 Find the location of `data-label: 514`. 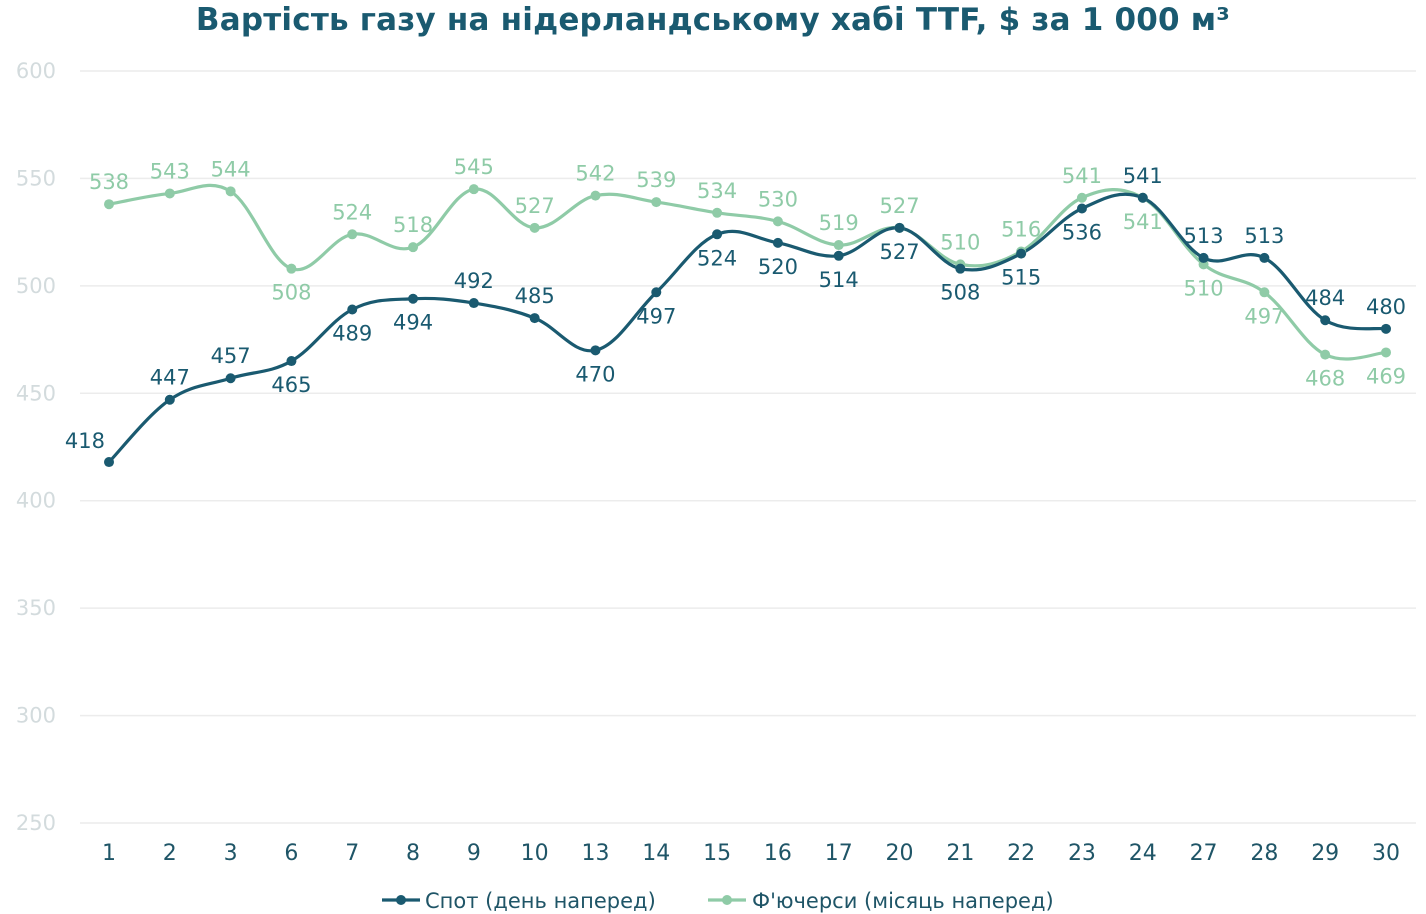

data-label: 514 is located at coordinates (839, 280).